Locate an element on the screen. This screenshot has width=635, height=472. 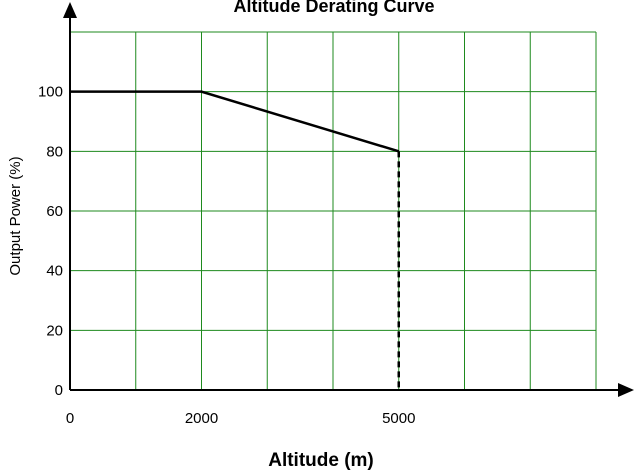
y-tick-label: 20 is located at coordinates (54, 330).